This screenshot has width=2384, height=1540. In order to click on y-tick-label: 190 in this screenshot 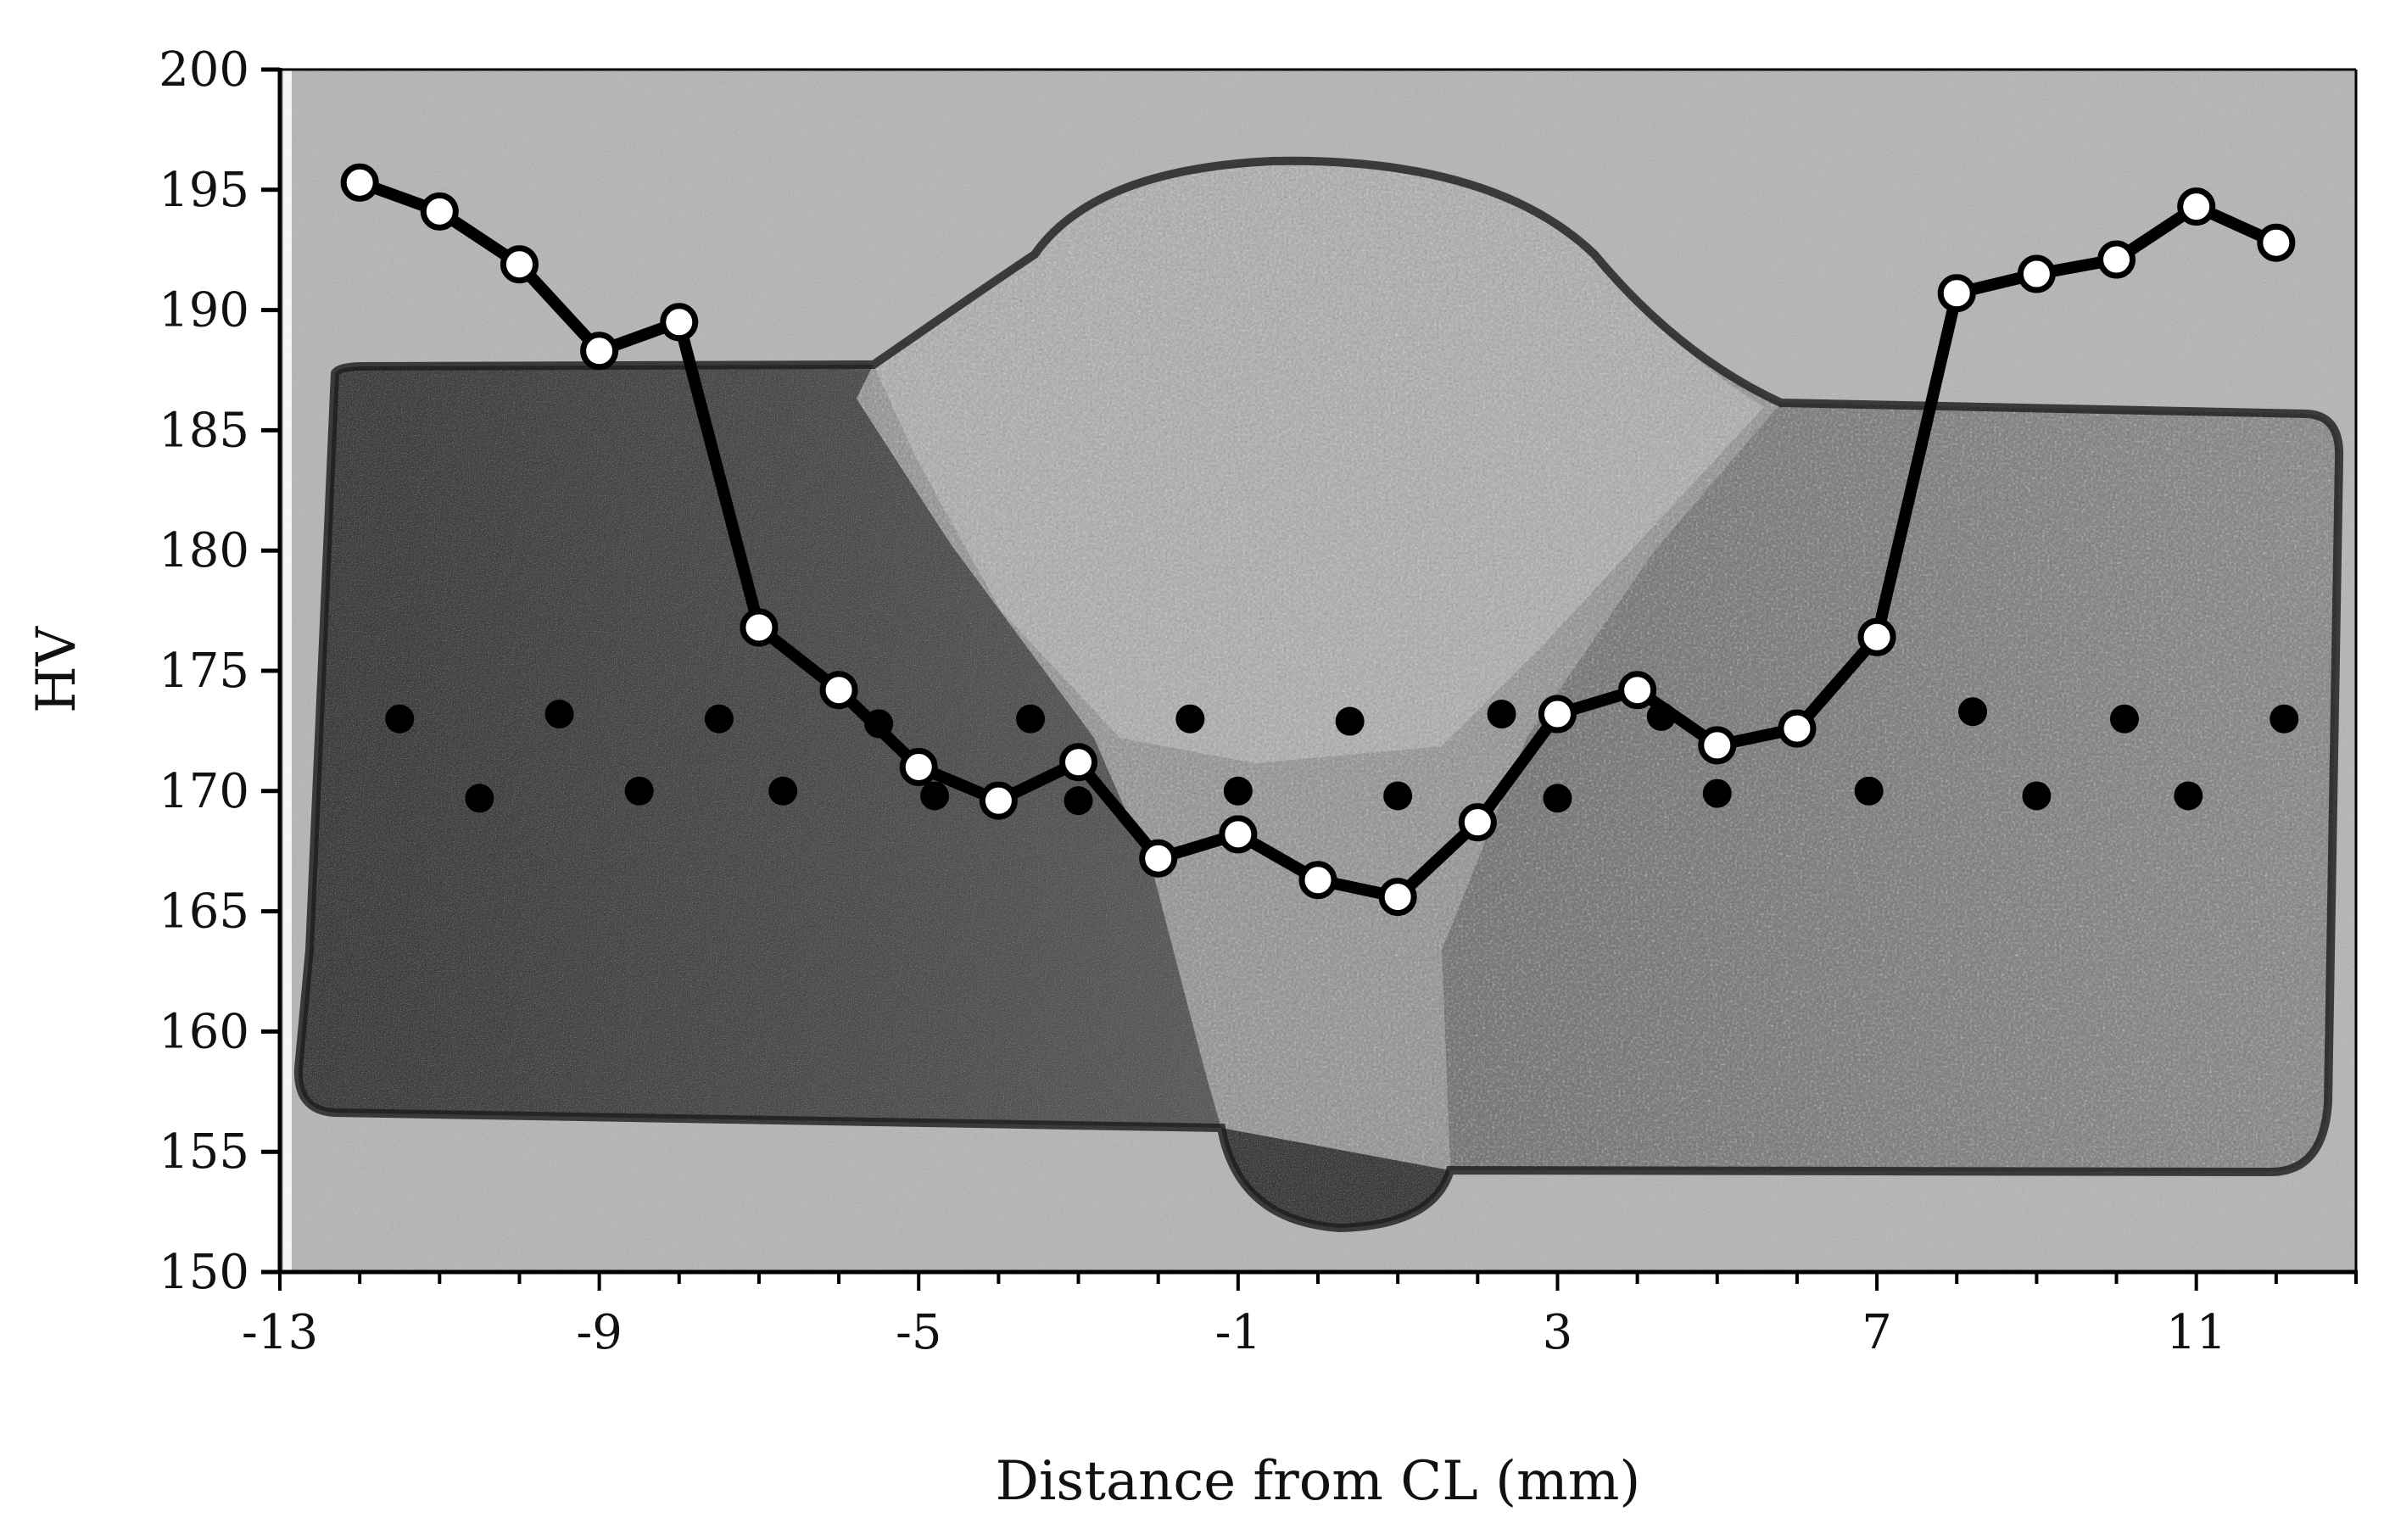, I will do `click(204, 310)`.